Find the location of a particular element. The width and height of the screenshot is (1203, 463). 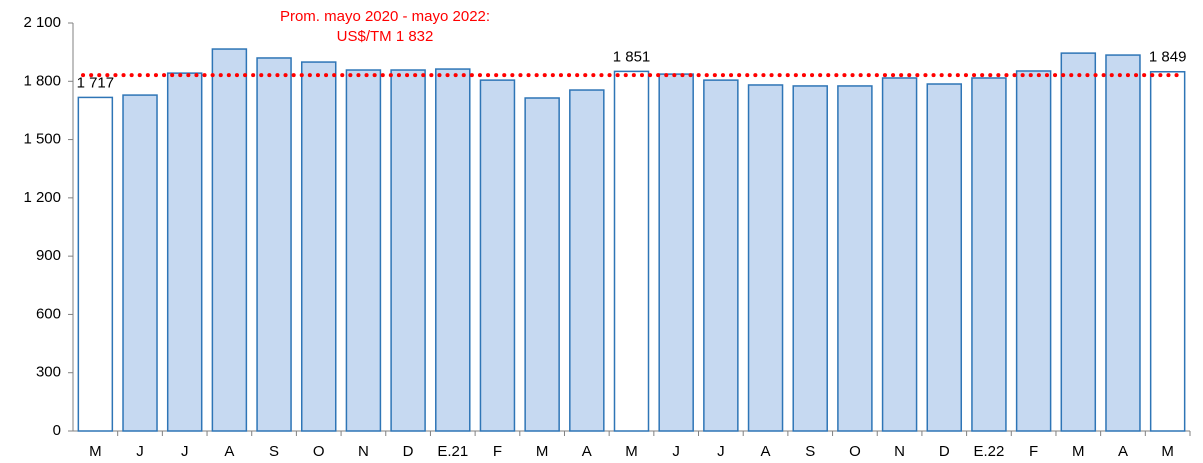

y-tick-label: 900 is located at coordinates (48, 255).